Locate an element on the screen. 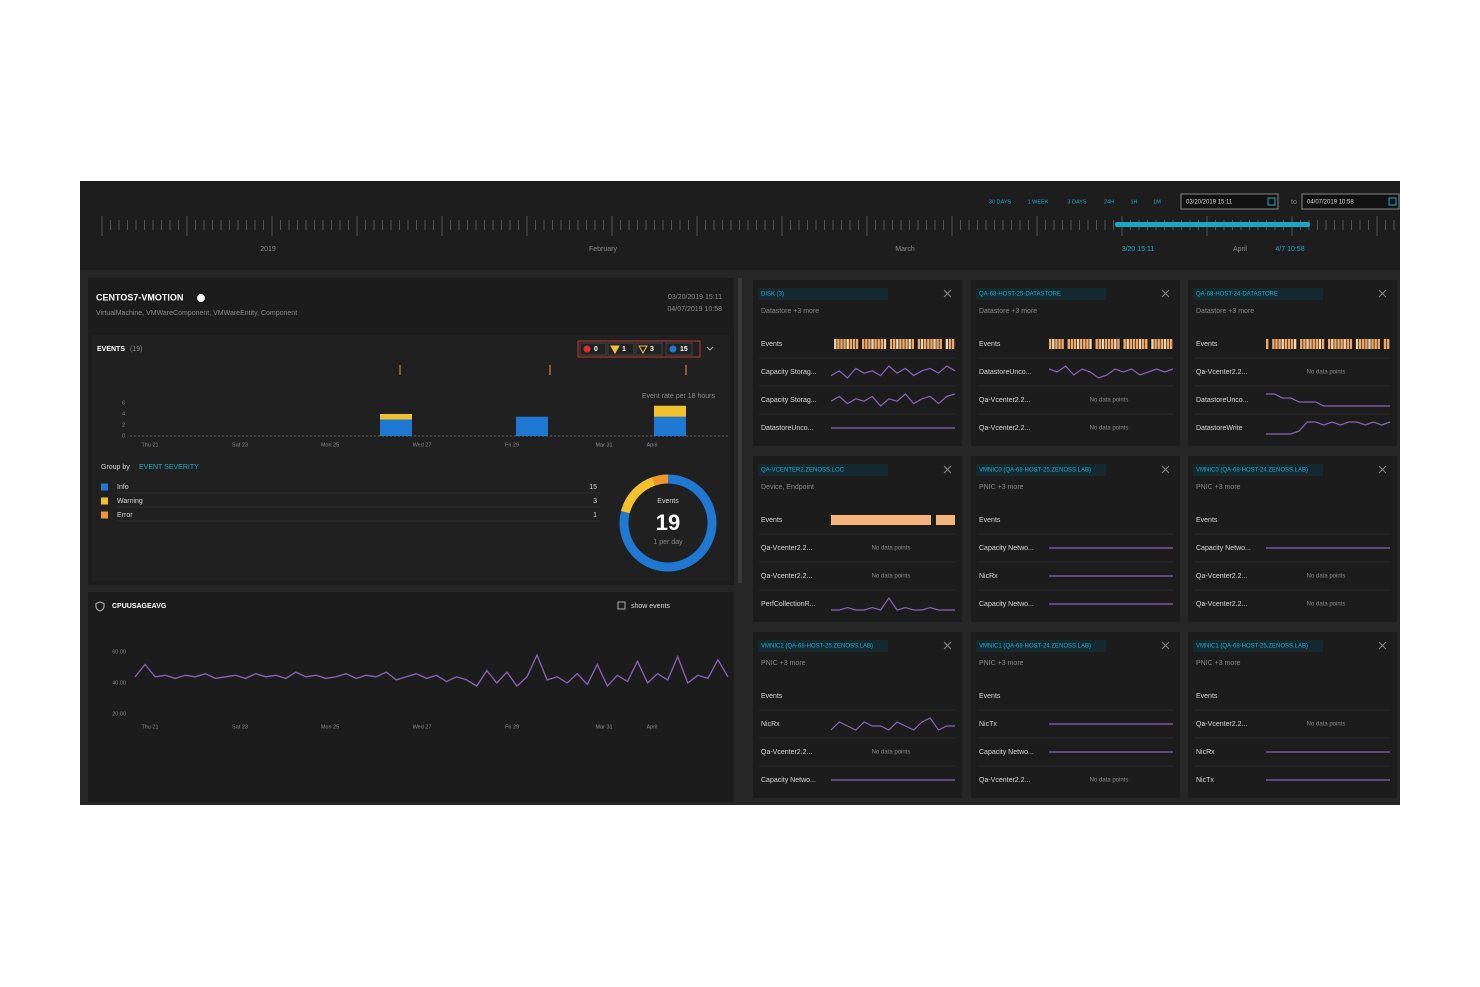 The height and width of the screenshot is (987, 1480). range-button: 30 DAYS is located at coordinates (1000, 202).